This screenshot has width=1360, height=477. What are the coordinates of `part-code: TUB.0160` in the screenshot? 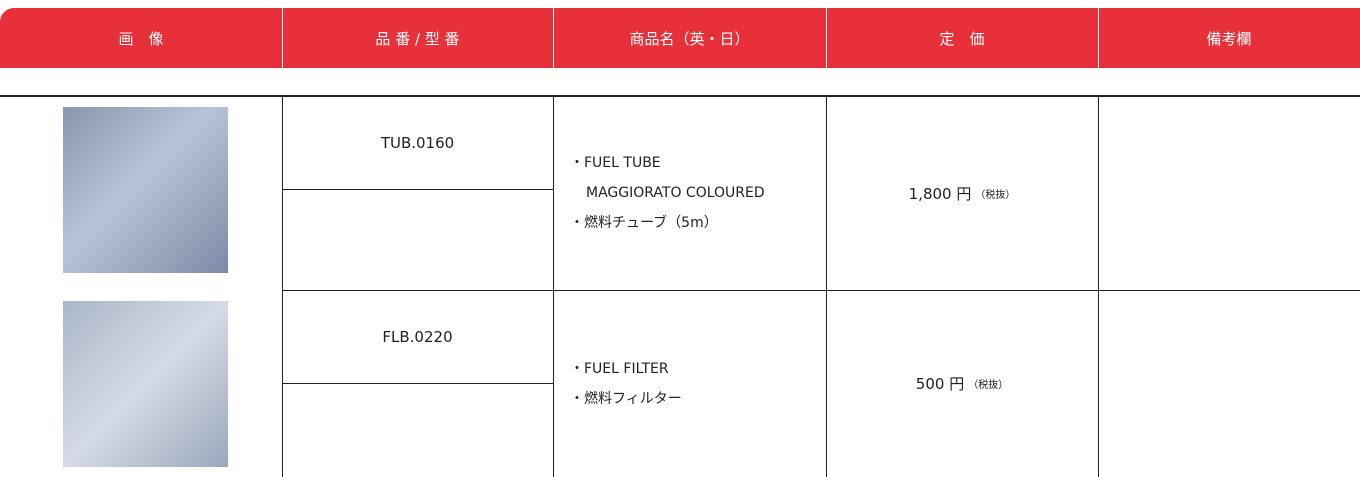 It's located at (417, 142).